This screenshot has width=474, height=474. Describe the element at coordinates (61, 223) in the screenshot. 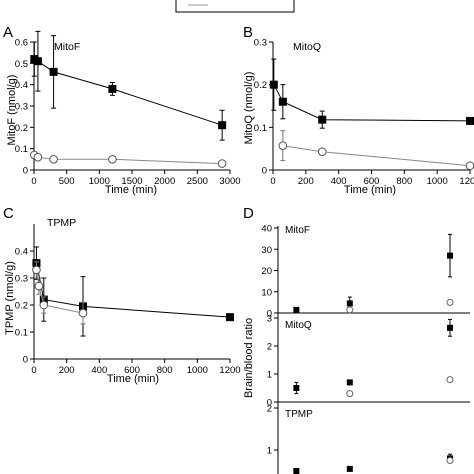

I see `panel-c-label: TPMP` at that location.